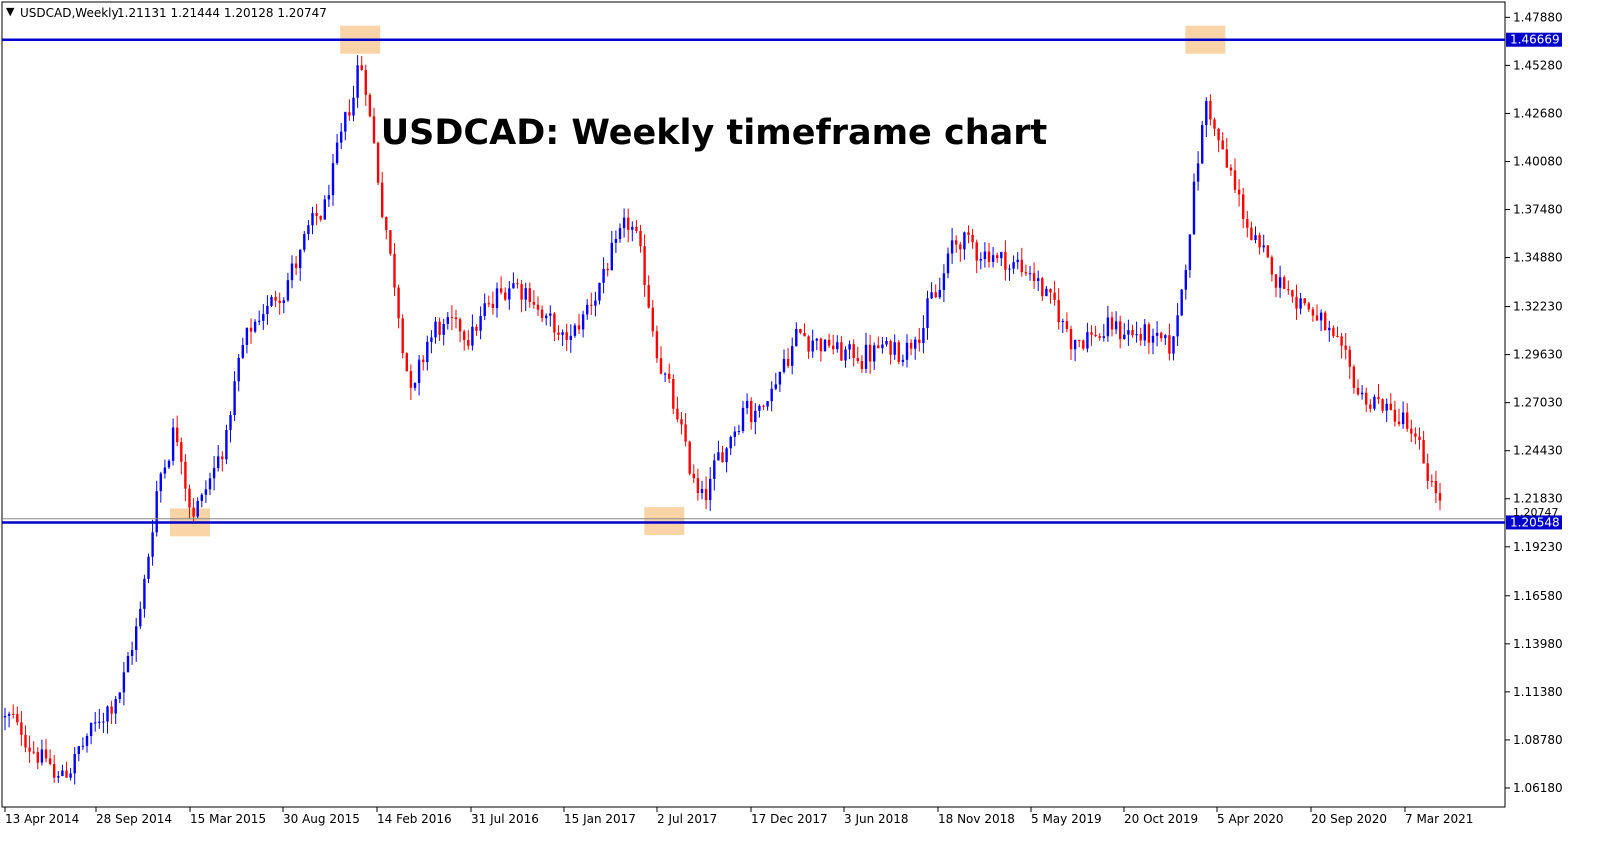  What do you see at coordinates (1538, 499) in the screenshot?
I see `y-tick-label: 1.21830` at bounding box center [1538, 499].